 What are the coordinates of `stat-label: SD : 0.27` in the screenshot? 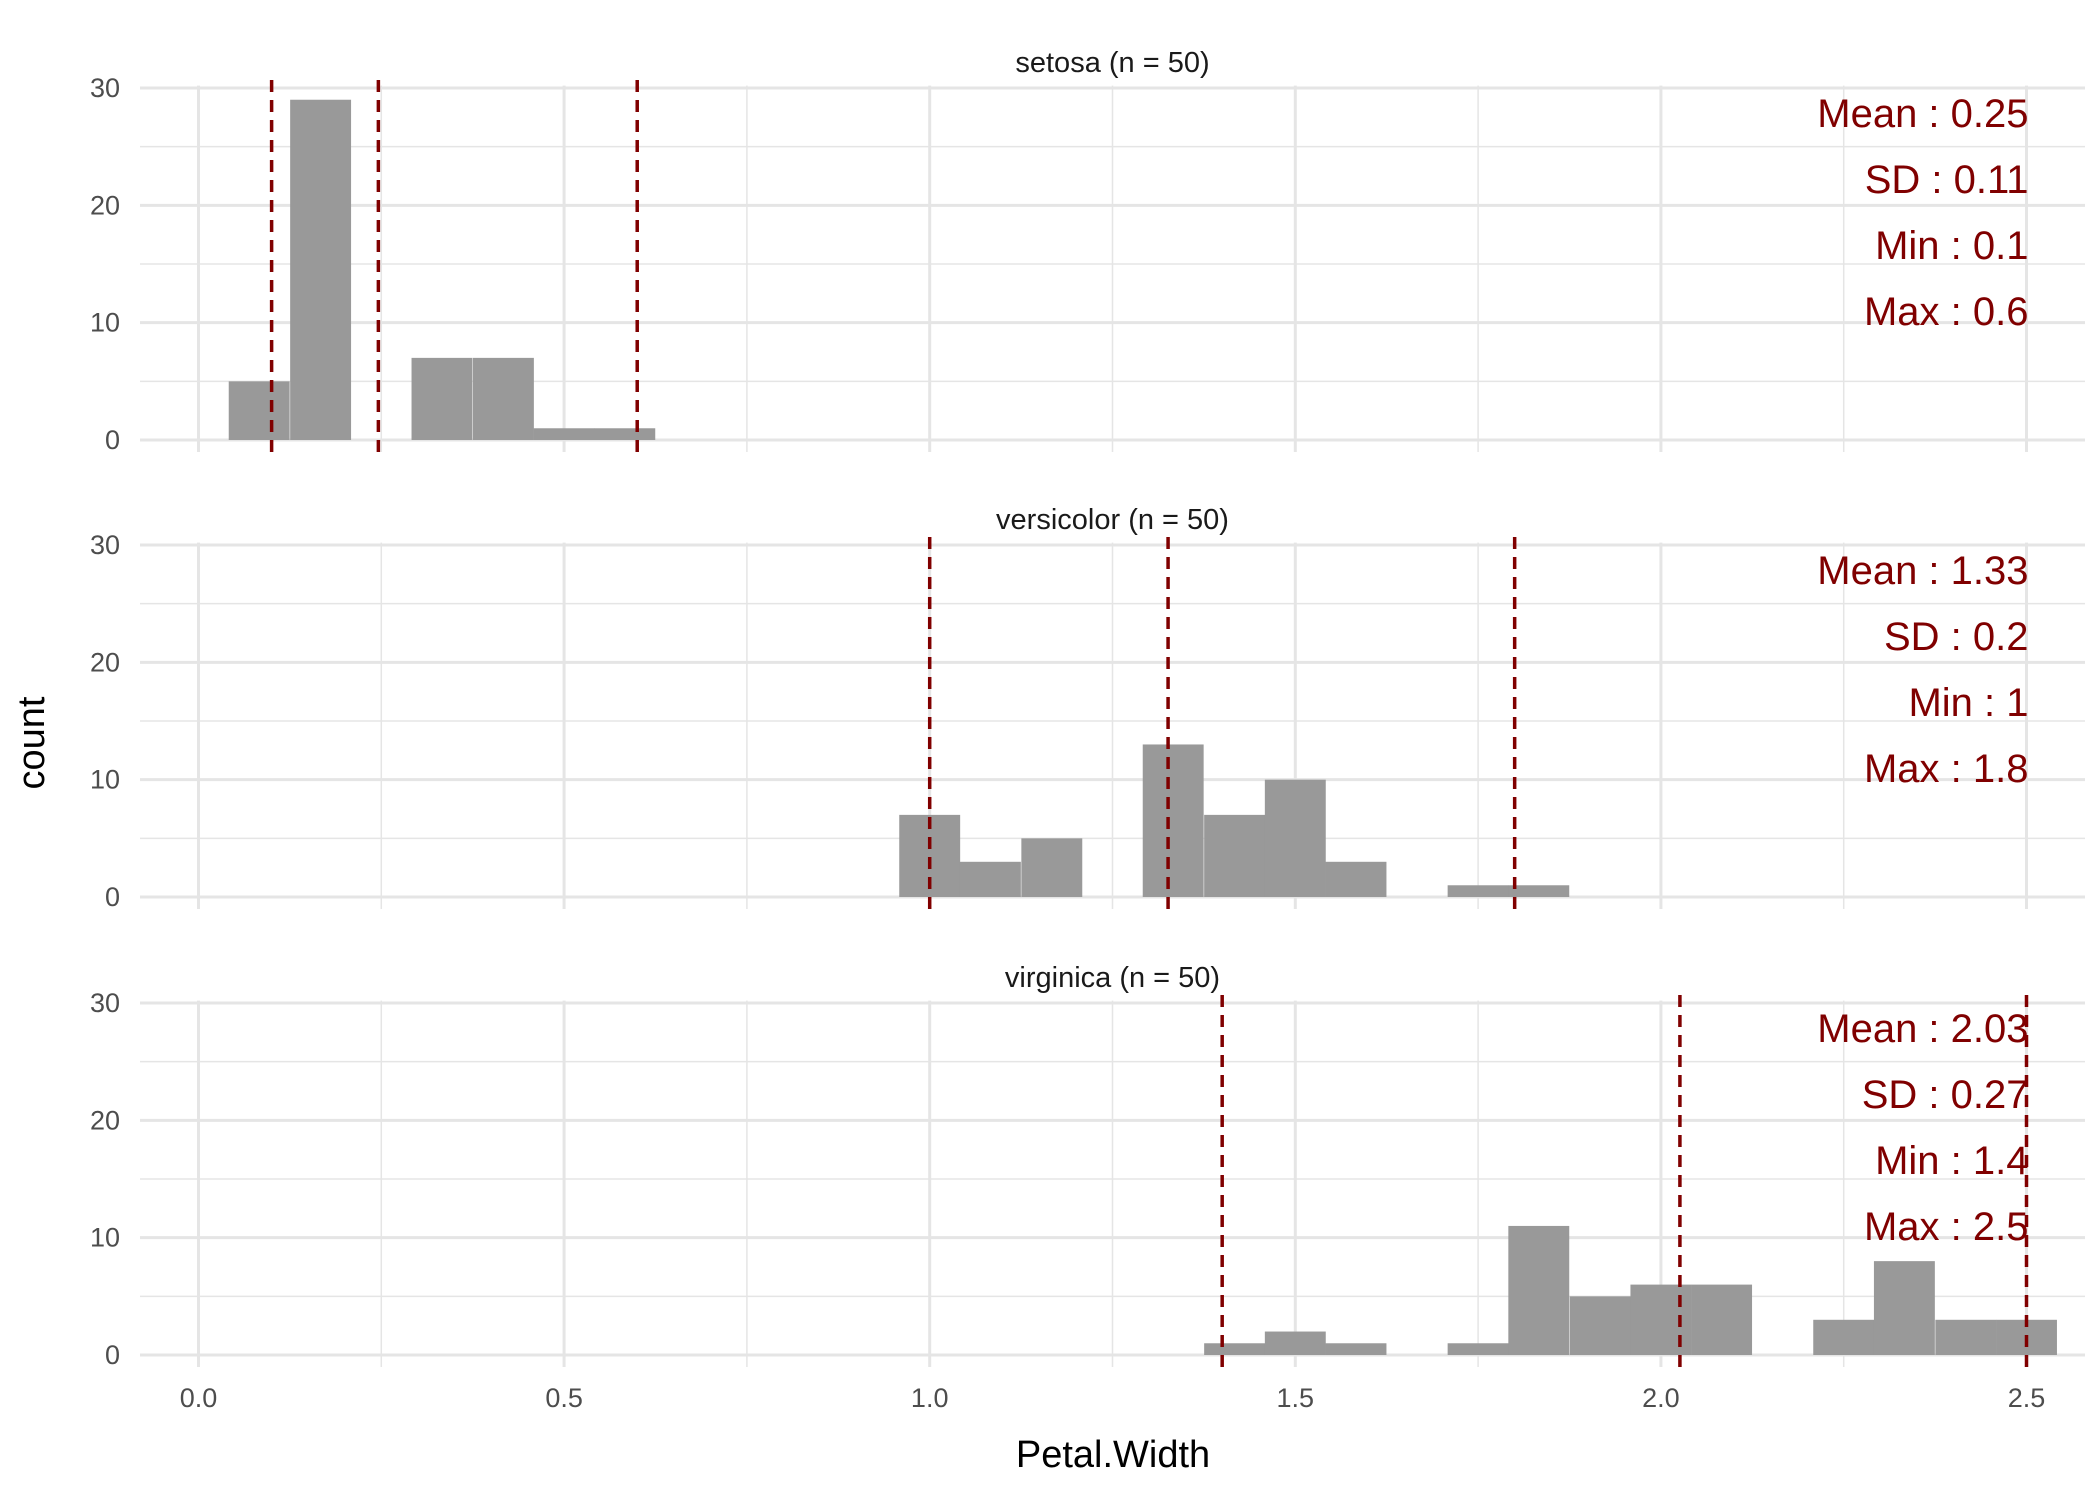 It's located at (1945, 1095).